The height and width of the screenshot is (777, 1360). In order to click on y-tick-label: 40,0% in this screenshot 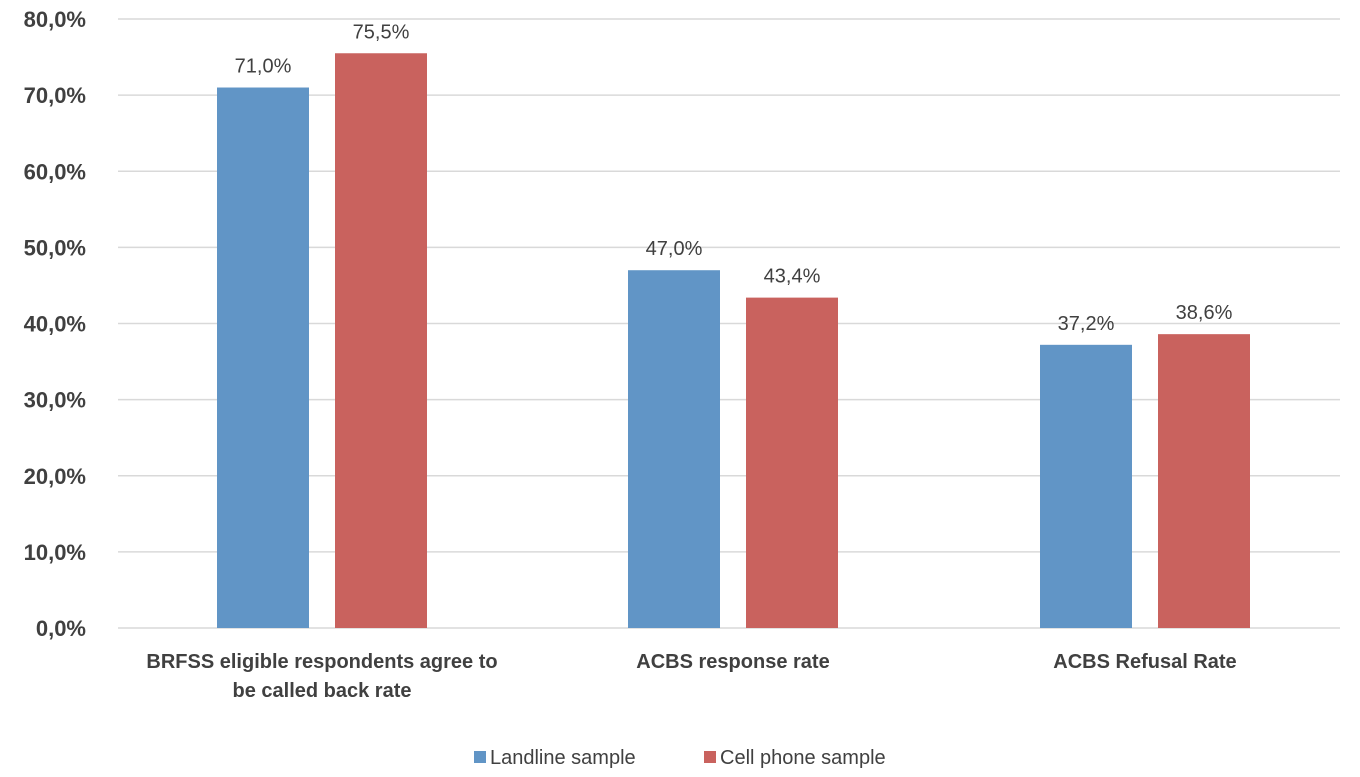, I will do `click(55, 324)`.